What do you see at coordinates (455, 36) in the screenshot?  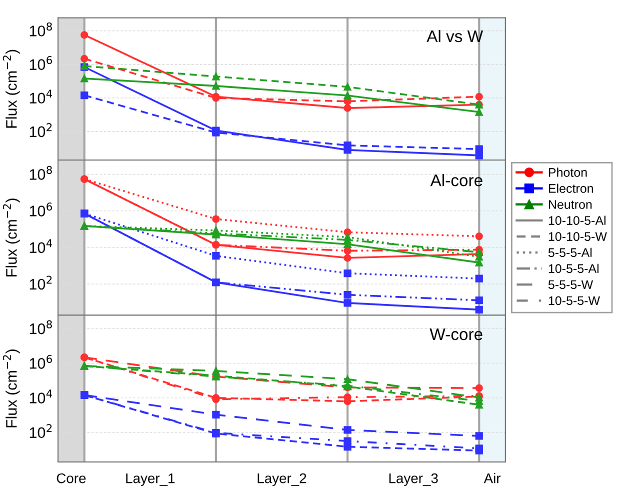 I see `text: Al vs W` at bounding box center [455, 36].